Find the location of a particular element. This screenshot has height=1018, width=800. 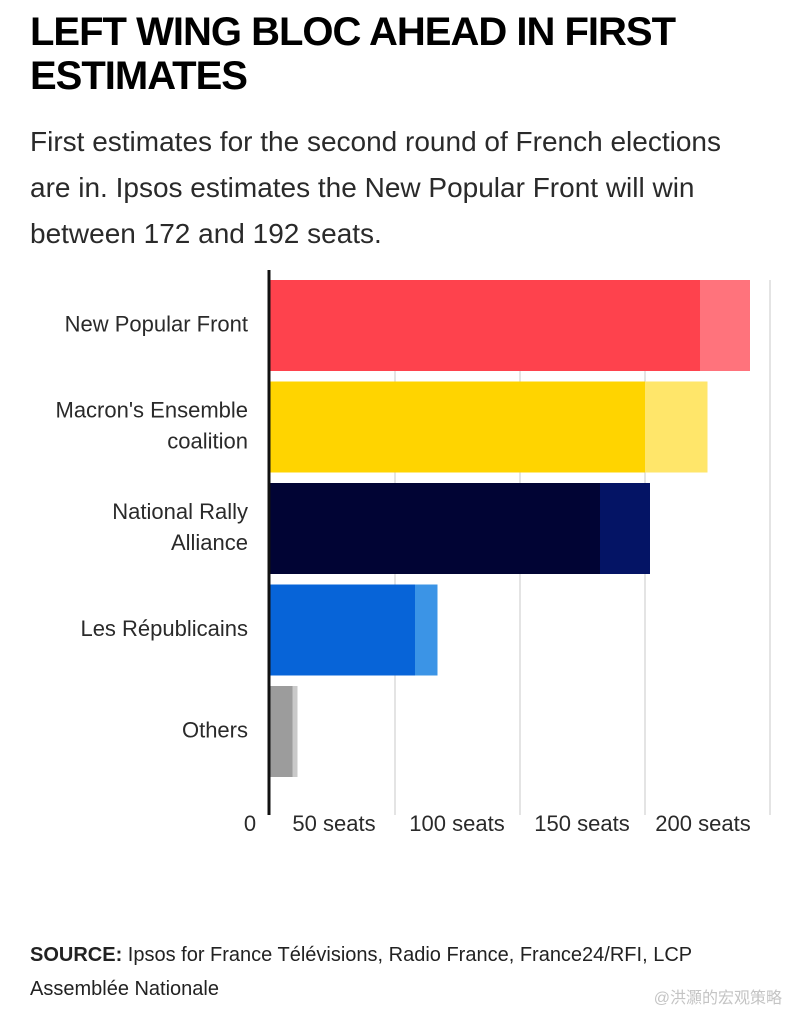

source-label: SOURCE: is located at coordinates (76, 955).